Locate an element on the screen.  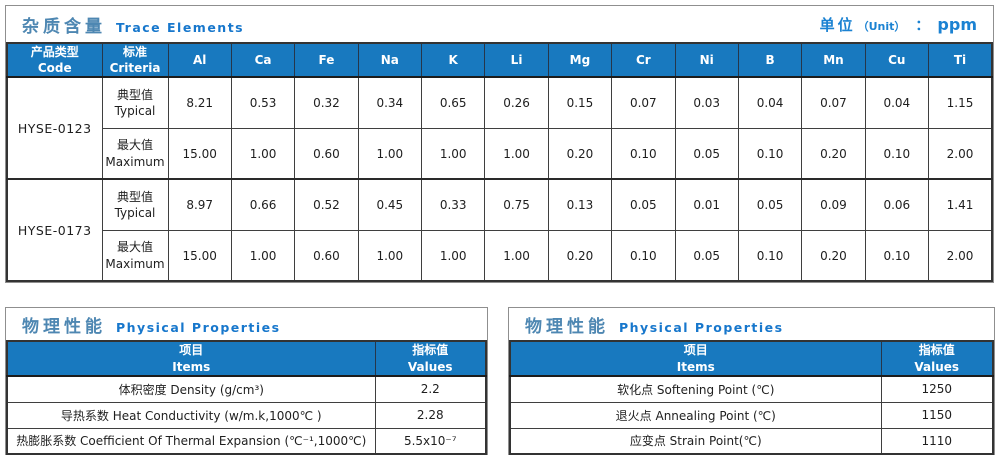
physical-left-title-en: Physical Properties is located at coordinates (198, 327).